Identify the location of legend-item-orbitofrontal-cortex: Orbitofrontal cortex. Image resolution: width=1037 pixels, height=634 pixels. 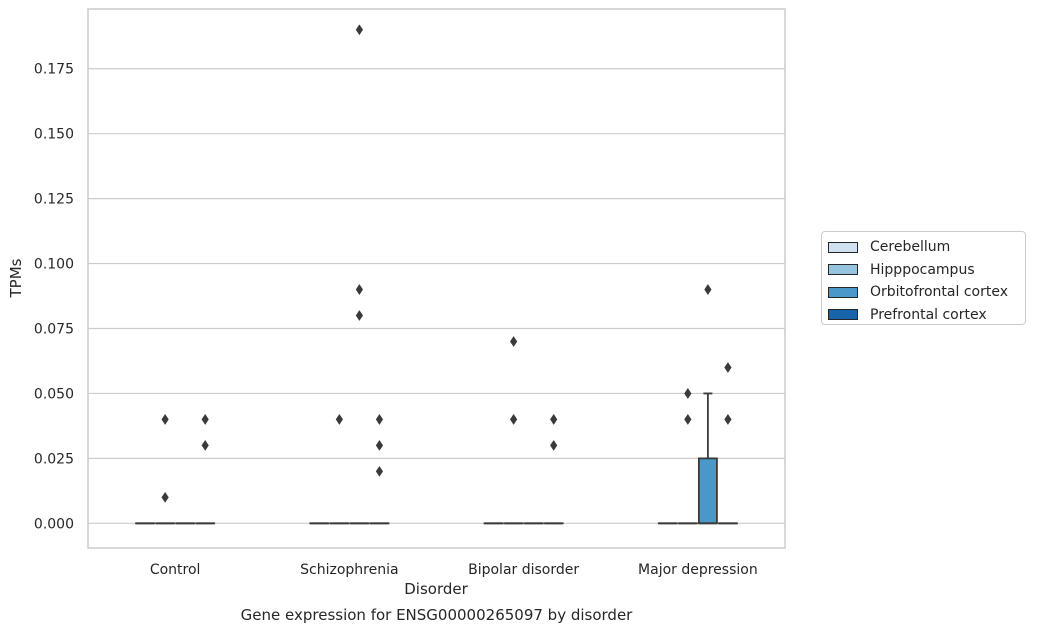
(923, 292).